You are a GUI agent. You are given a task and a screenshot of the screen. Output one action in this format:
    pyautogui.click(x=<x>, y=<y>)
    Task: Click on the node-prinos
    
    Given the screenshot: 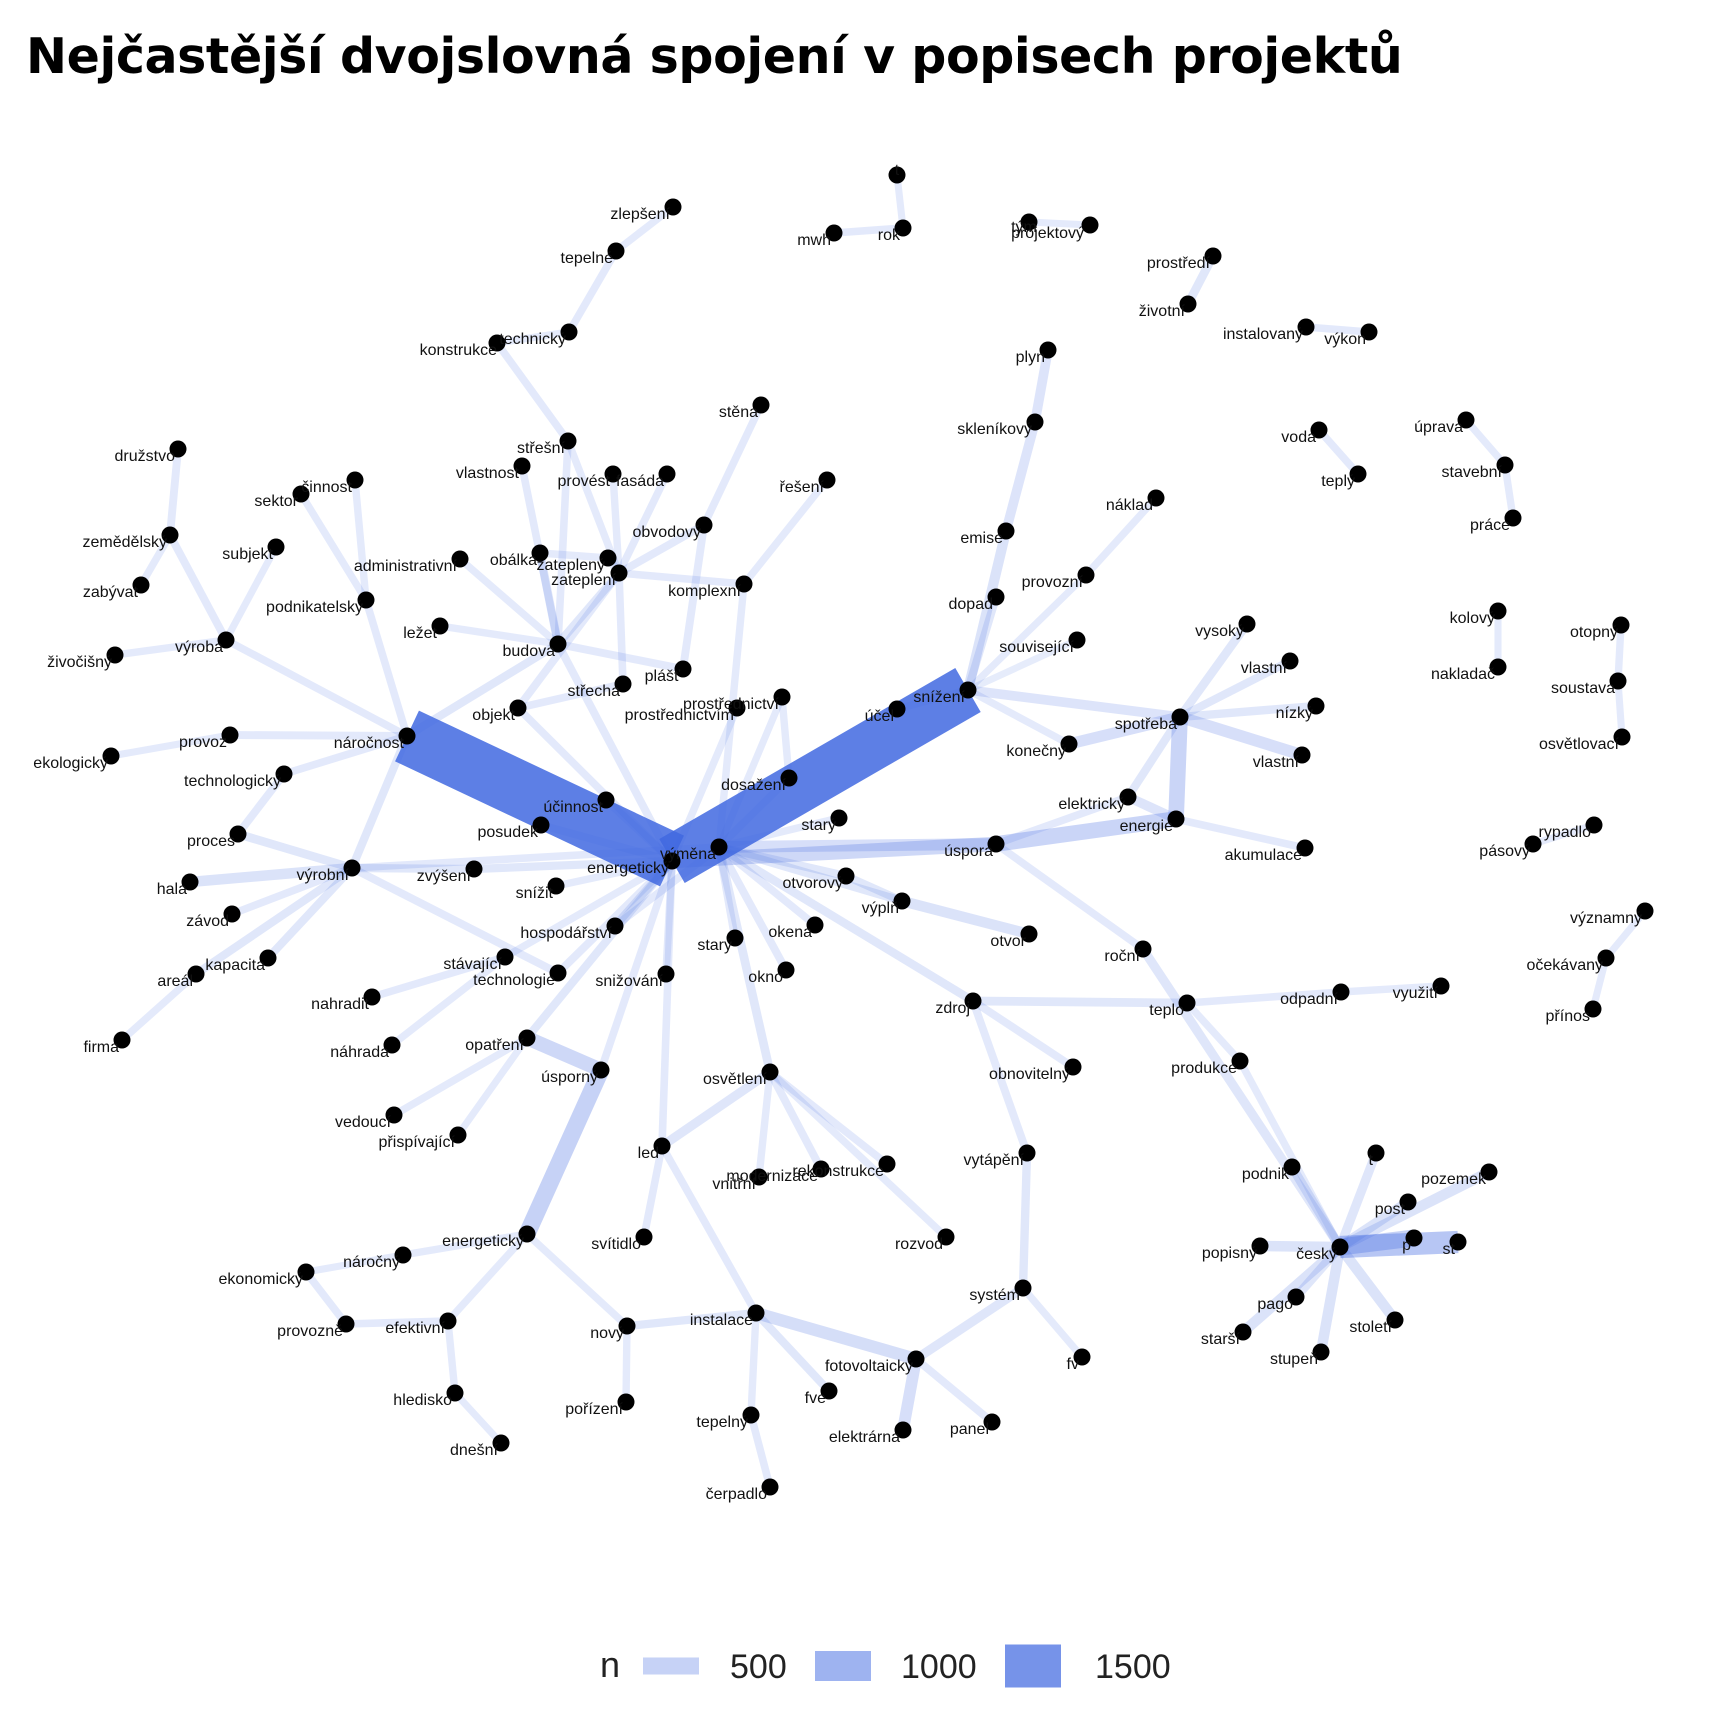 What is the action you would take?
    pyautogui.click(x=1593, y=1009)
    